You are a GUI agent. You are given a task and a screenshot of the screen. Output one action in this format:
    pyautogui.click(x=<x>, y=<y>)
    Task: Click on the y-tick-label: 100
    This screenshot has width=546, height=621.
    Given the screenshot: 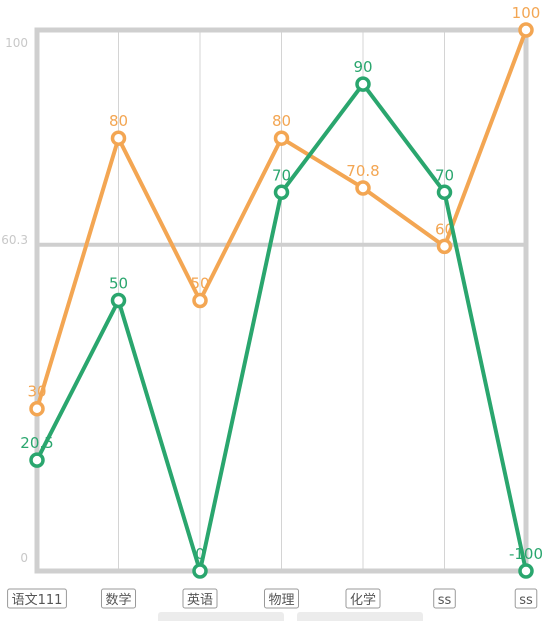 What is the action you would take?
    pyautogui.click(x=16, y=43)
    